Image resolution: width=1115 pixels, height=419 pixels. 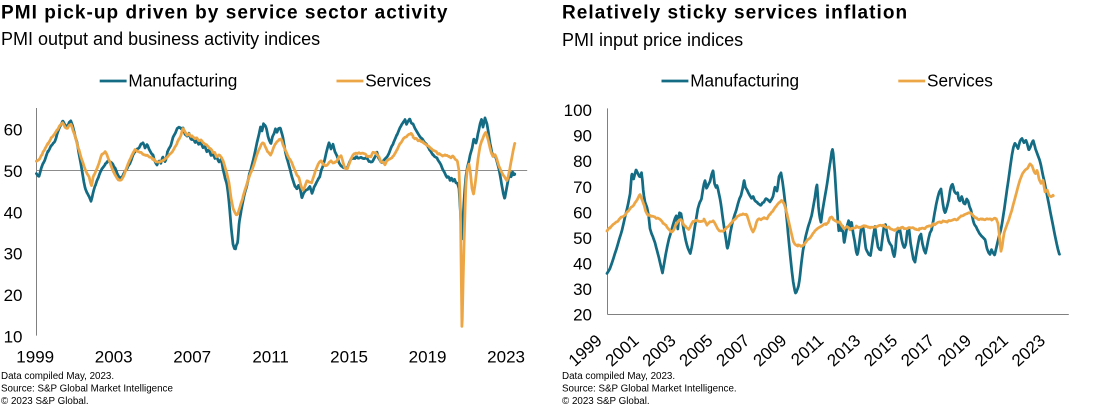 What do you see at coordinates (192, 357) in the screenshot?
I see `svg-text: 2007` at bounding box center [192, 357].